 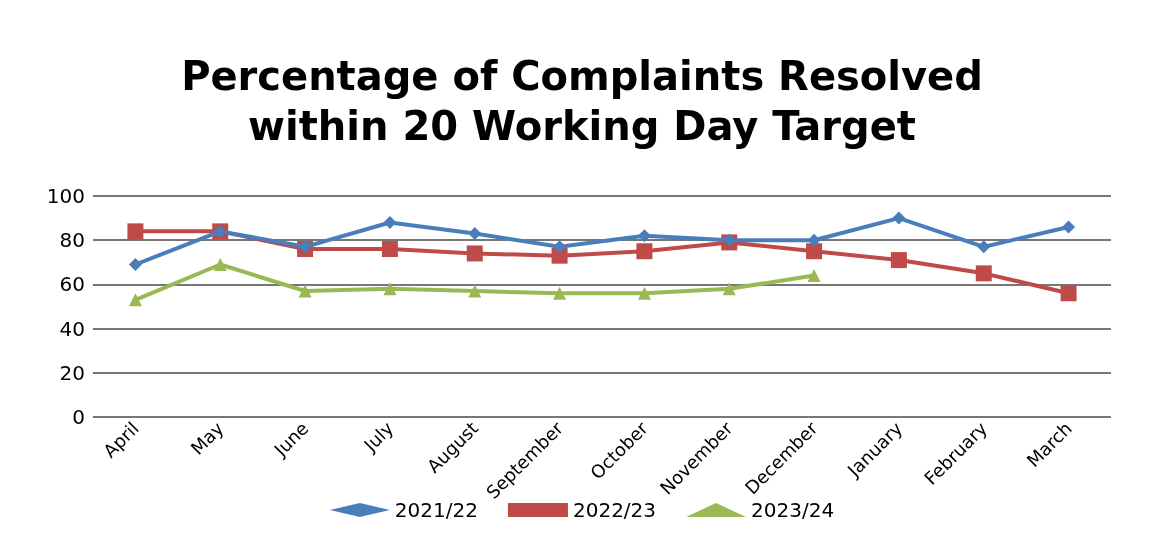 I want to click on chart-title: Percentage of Complaints Resolved within 20 Working Day Target, so click(x=582, y=101).